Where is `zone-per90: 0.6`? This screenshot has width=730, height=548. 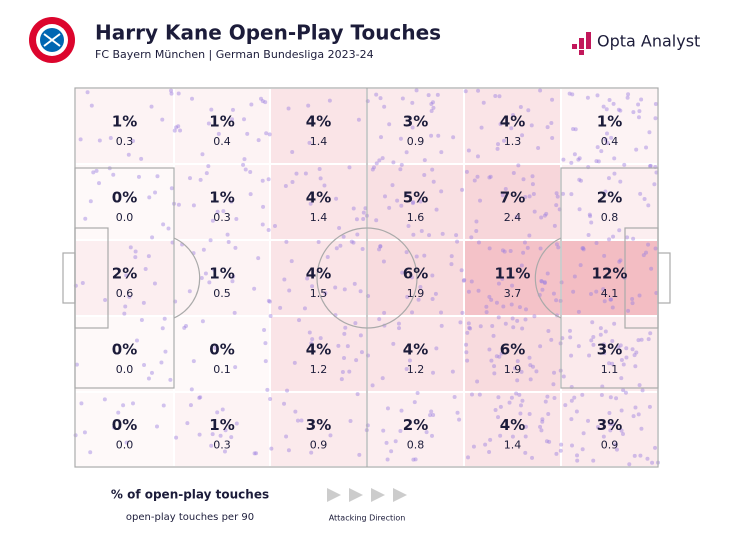
zone-per90: 0.6 is located at coordinates (125, 293).